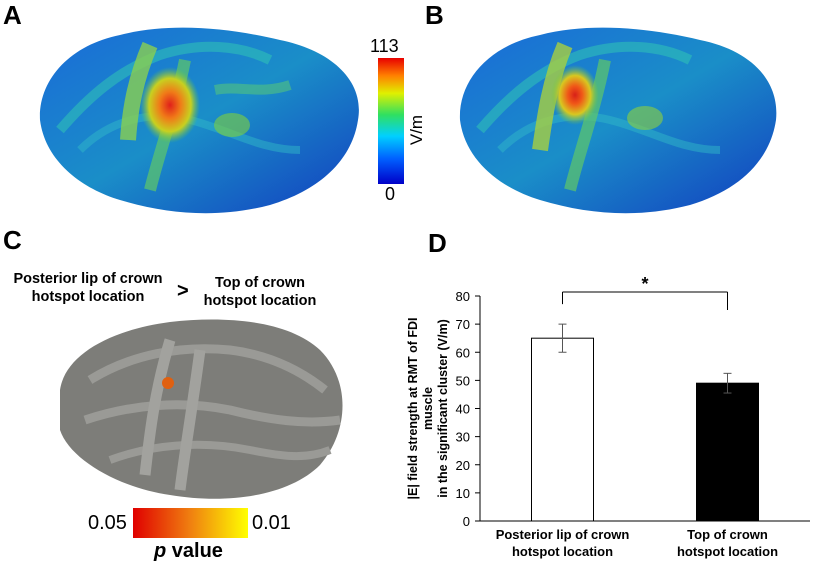 Image resolution: width=820 pixels, height=566 pixels. Describe the element at coordinates (644, 284) in the screenshot. I see `significance-marker: *` at that location.